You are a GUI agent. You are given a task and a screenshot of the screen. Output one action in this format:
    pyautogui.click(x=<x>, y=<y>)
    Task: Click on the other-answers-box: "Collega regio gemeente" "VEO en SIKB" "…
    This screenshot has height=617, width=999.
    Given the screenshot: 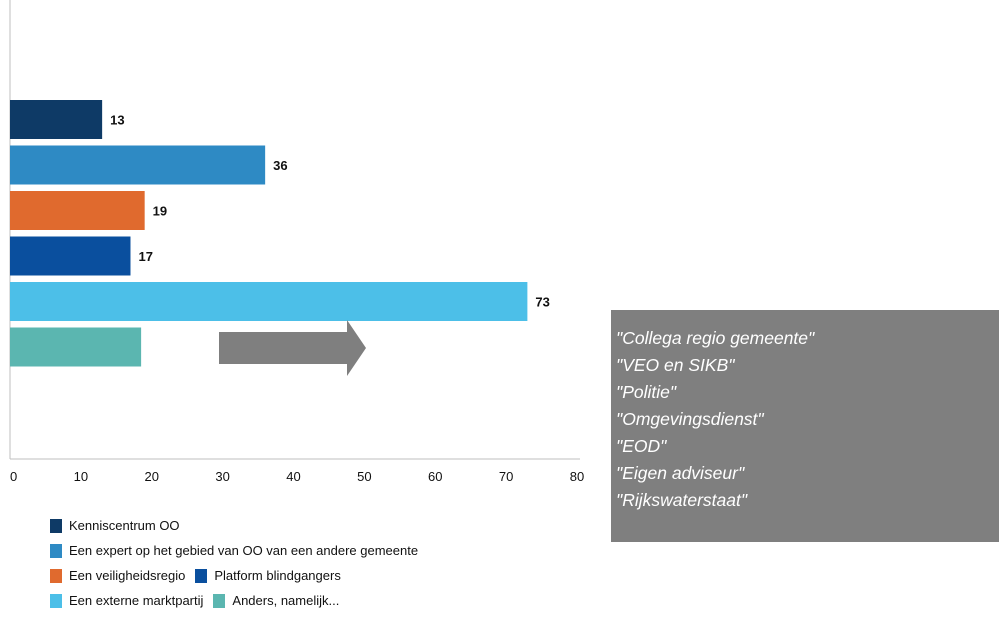 What is the action you would take?
    pyautogui.click(x=805, y=426)
    